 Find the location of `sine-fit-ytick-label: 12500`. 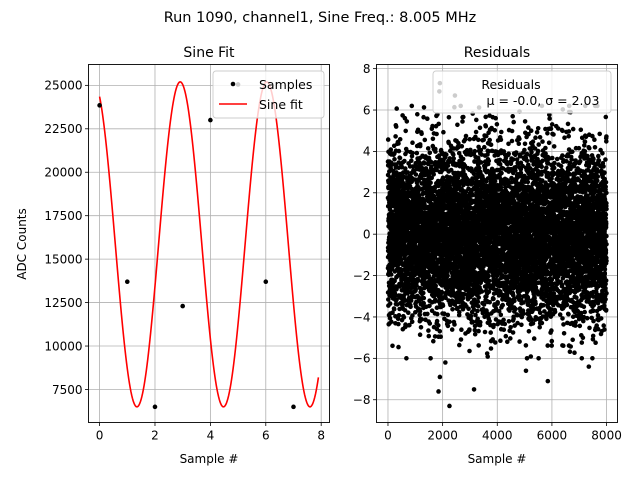

sine-fit-ytick-label: 12500 is located at coordinates (63, 303).